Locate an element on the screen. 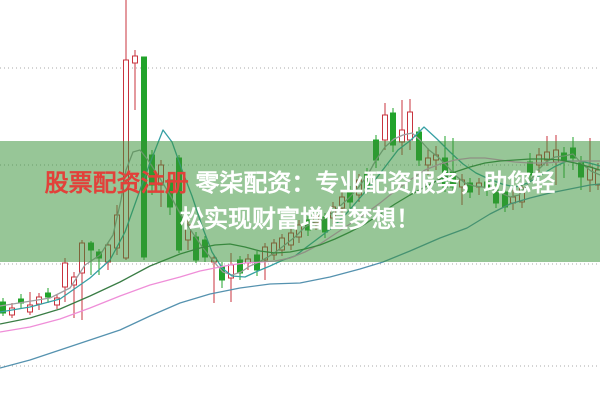  banner-title: 股票配资注册 零柒配资：专业配资服务，助您轻 is located at coordinates (300, 184).